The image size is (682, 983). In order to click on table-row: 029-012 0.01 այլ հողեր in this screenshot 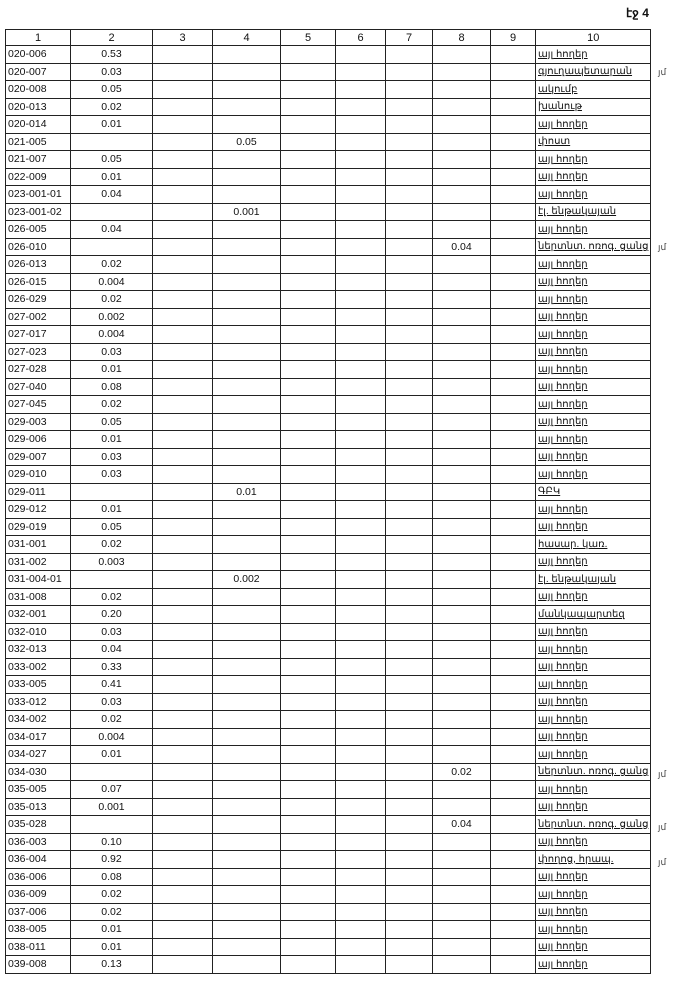, I will do `click(328, 509)`.